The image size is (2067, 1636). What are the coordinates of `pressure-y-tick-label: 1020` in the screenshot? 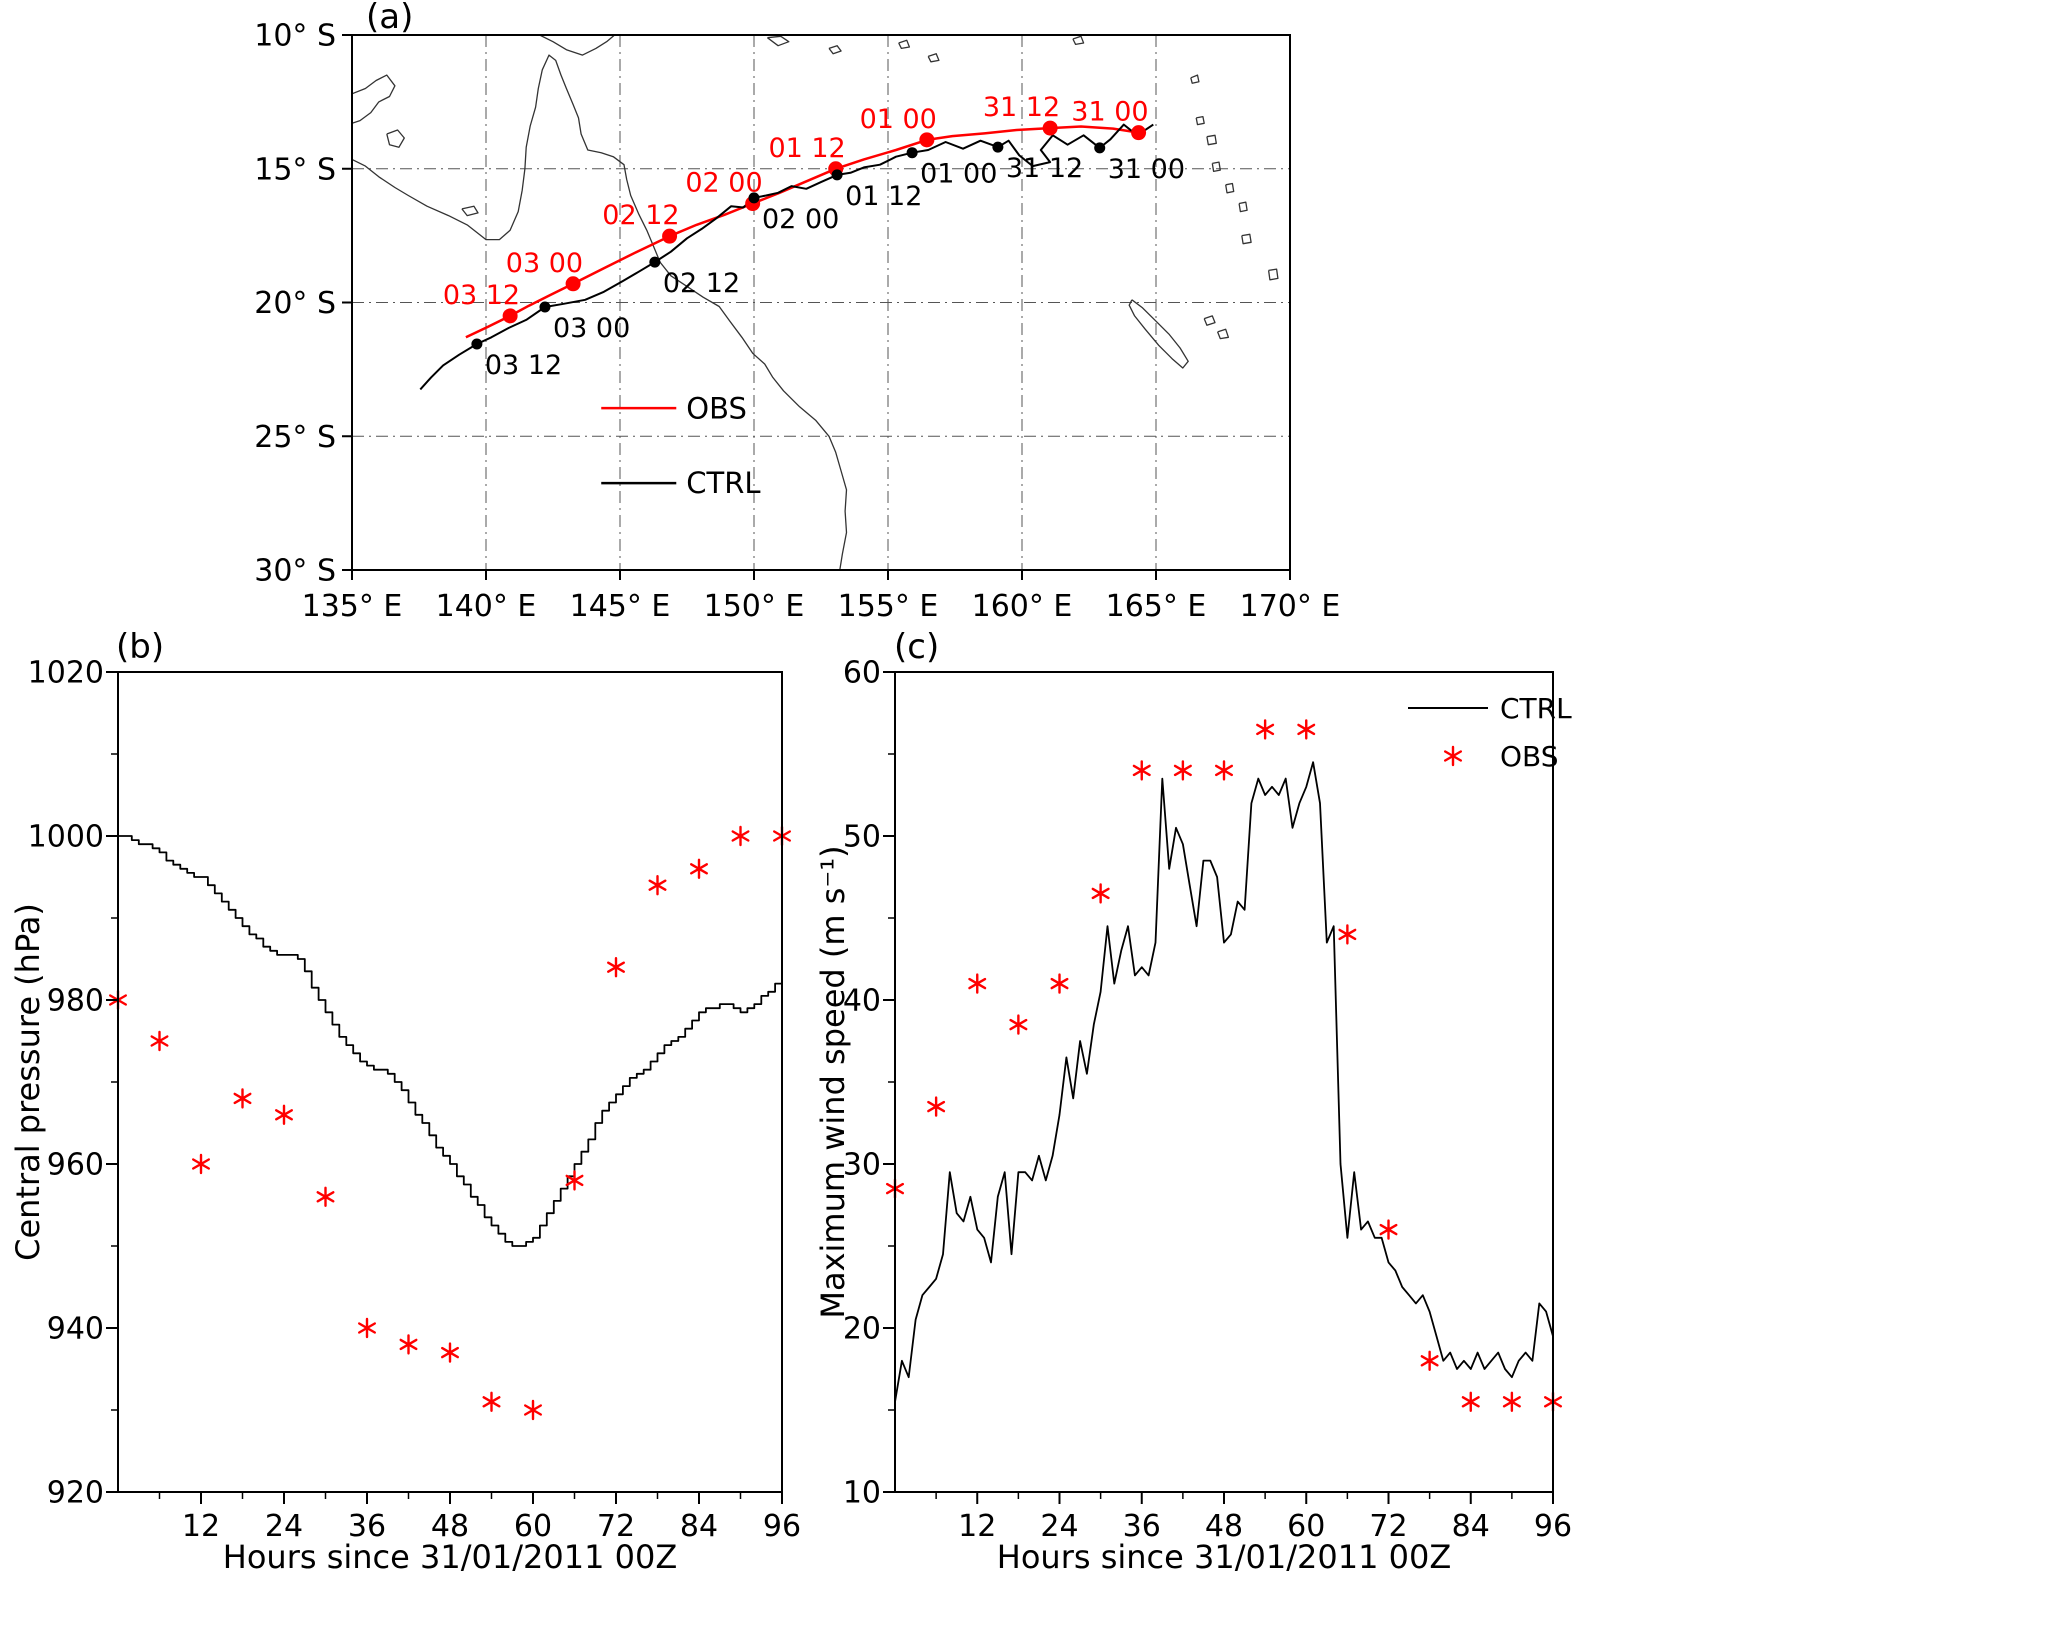 It's located at (66, 673).